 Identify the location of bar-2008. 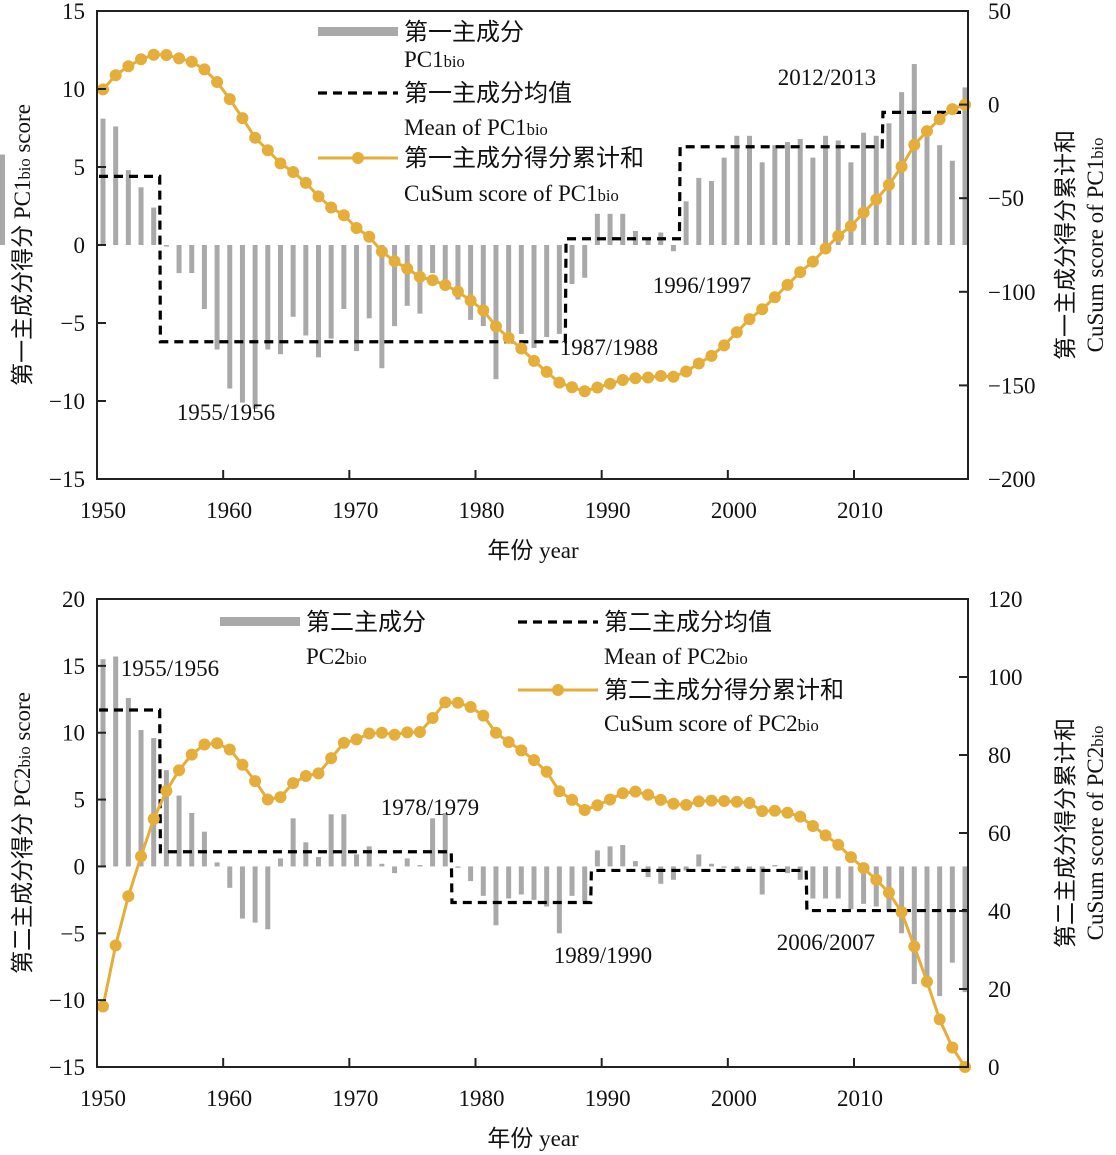
(826, 882).